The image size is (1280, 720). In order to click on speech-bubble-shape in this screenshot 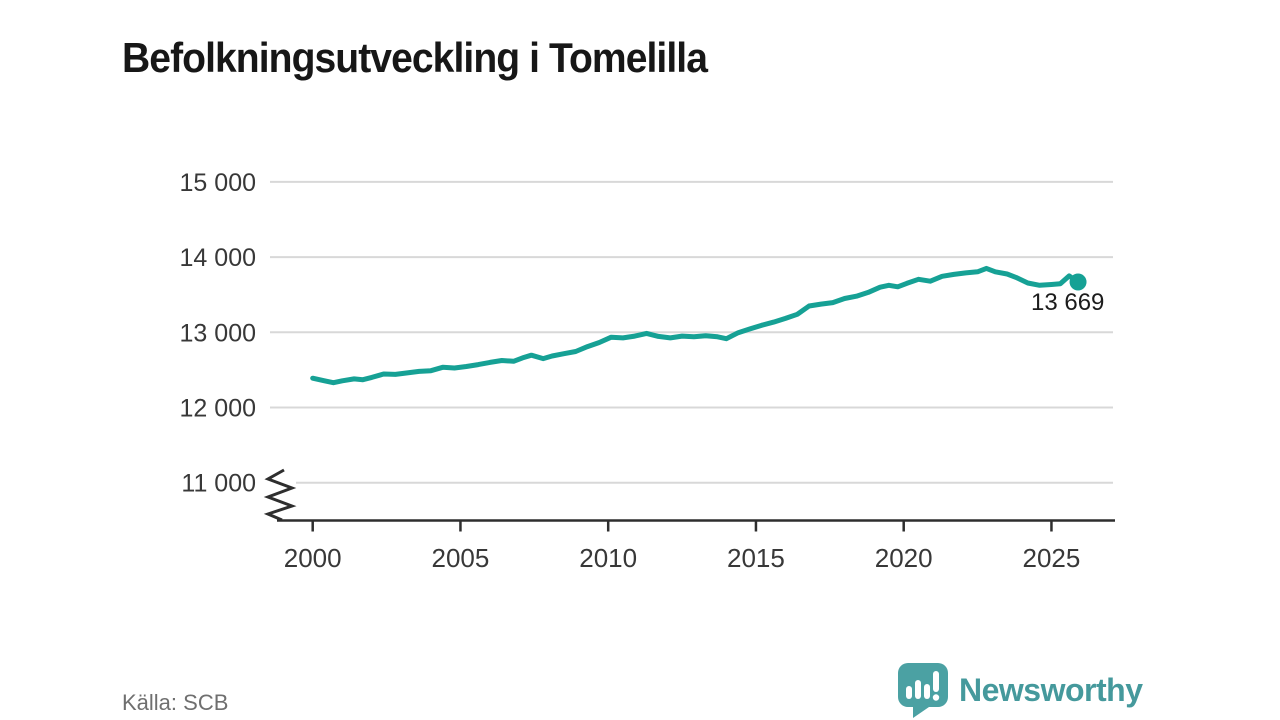, I will do `click(923, 690)`.